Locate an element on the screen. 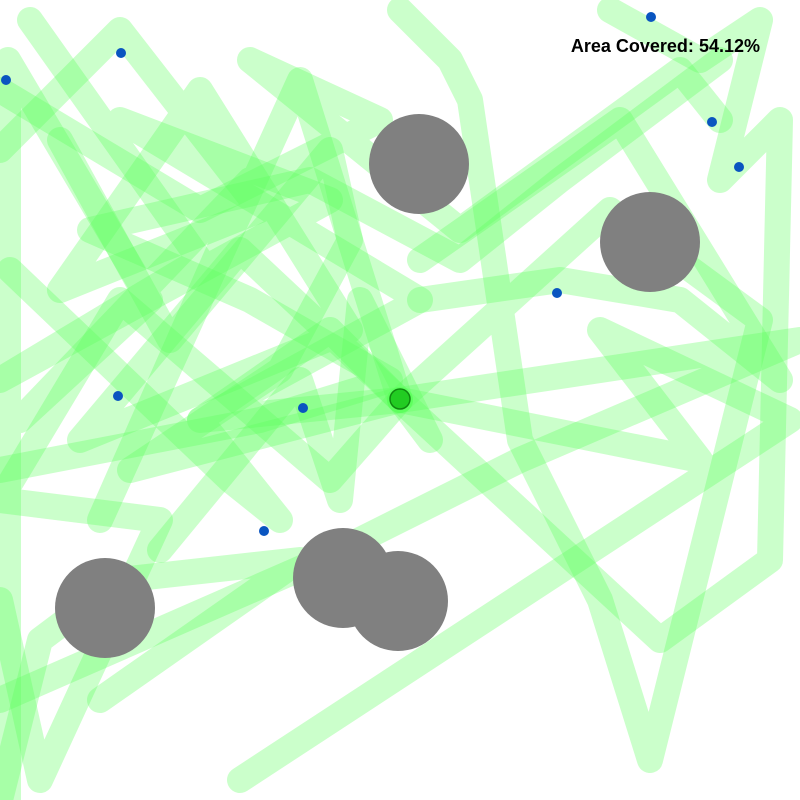 The width and height of the screenshot is (800, 800). robot is located at coordinates (400, 399).